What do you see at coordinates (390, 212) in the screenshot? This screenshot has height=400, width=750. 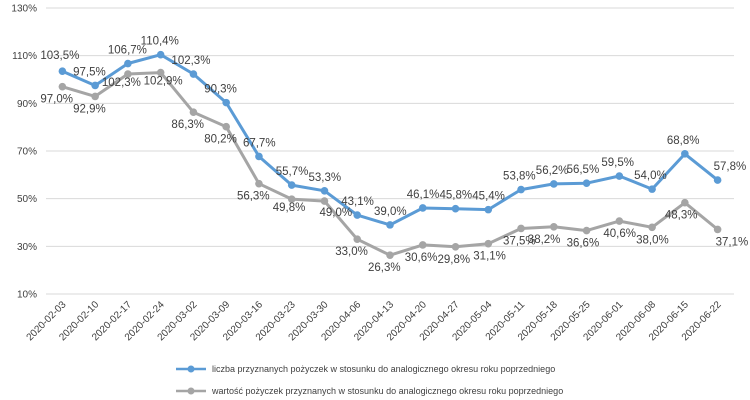 I see `data-label: 39,0%` at bounding box center [390, 212].